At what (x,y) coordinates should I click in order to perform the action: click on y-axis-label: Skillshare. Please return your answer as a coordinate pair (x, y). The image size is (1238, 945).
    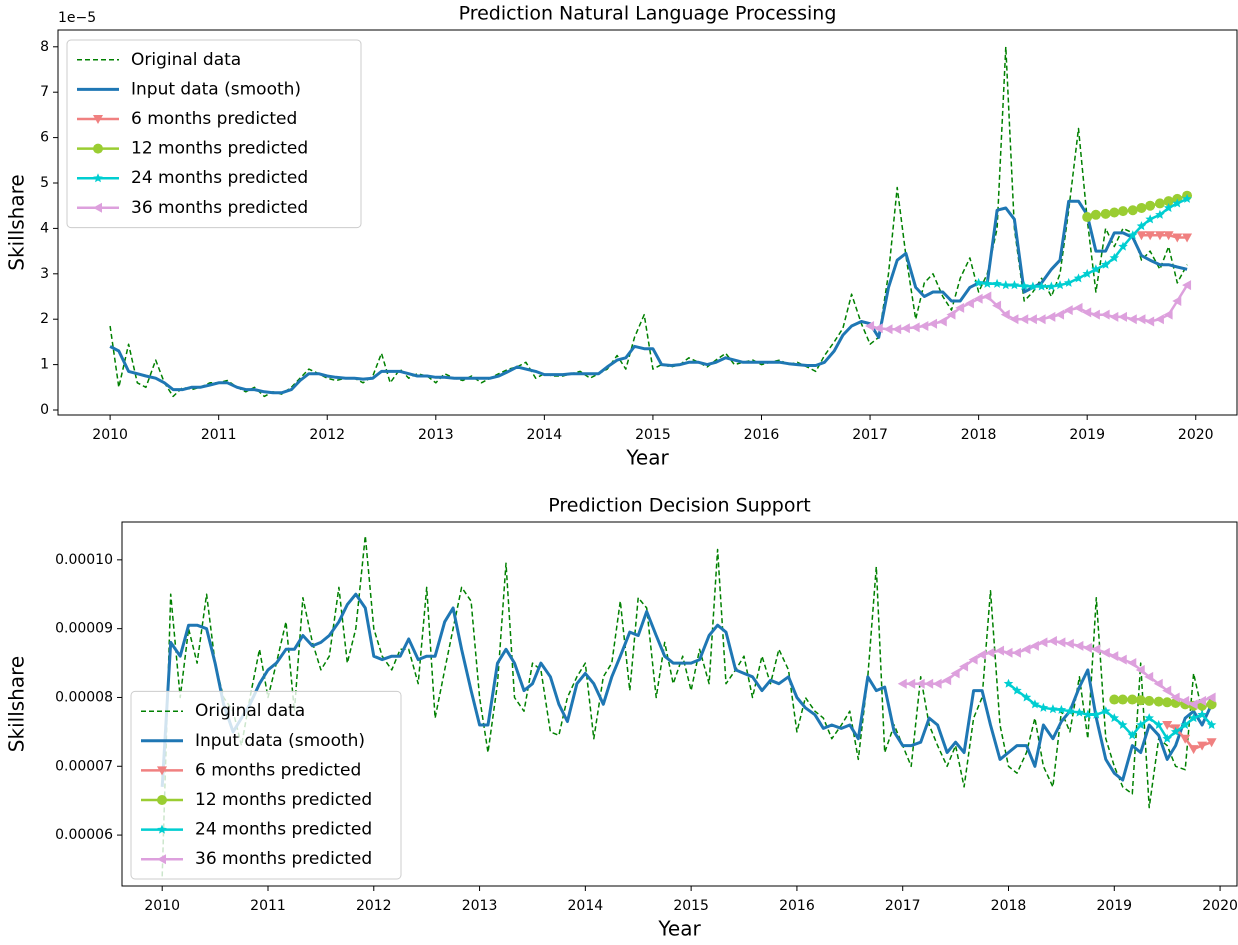
    Looking at the image, I should click on (17, 222).